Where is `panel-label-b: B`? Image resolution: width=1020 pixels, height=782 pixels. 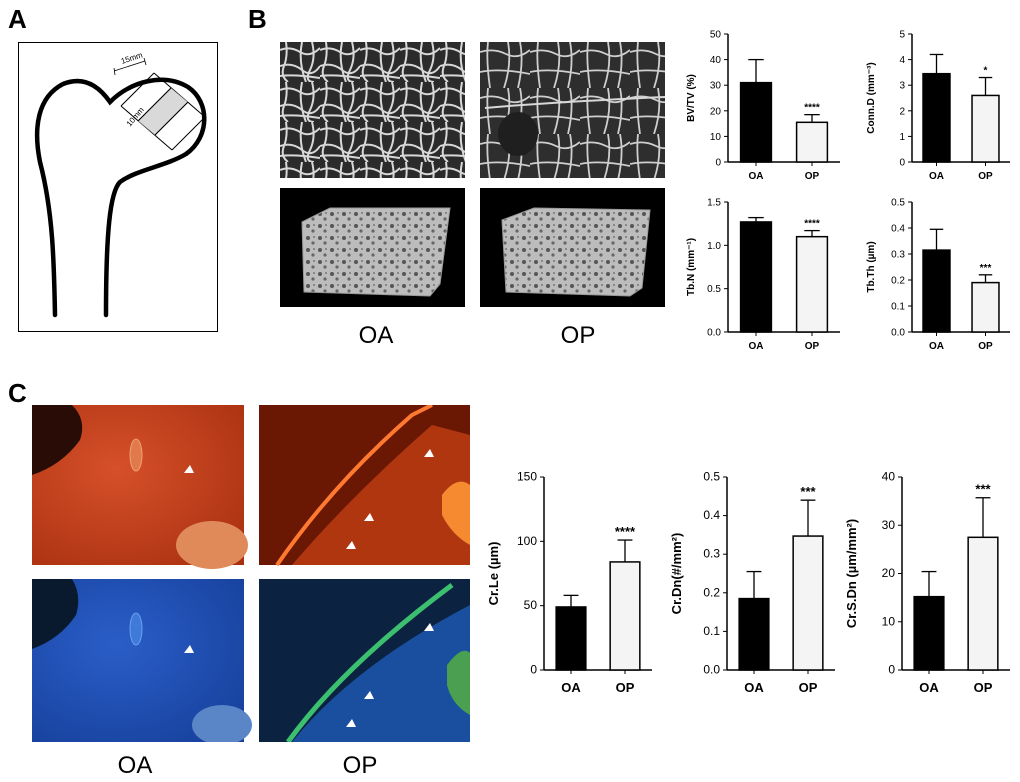 panel-label-b: B is located at coordinates (257, 19).